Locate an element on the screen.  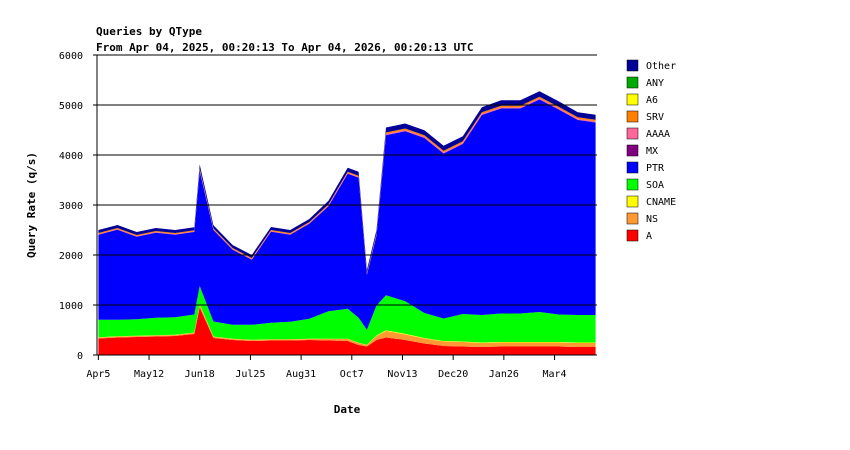
legend-label-ptr: PTR is located at coordinates (655, 168).